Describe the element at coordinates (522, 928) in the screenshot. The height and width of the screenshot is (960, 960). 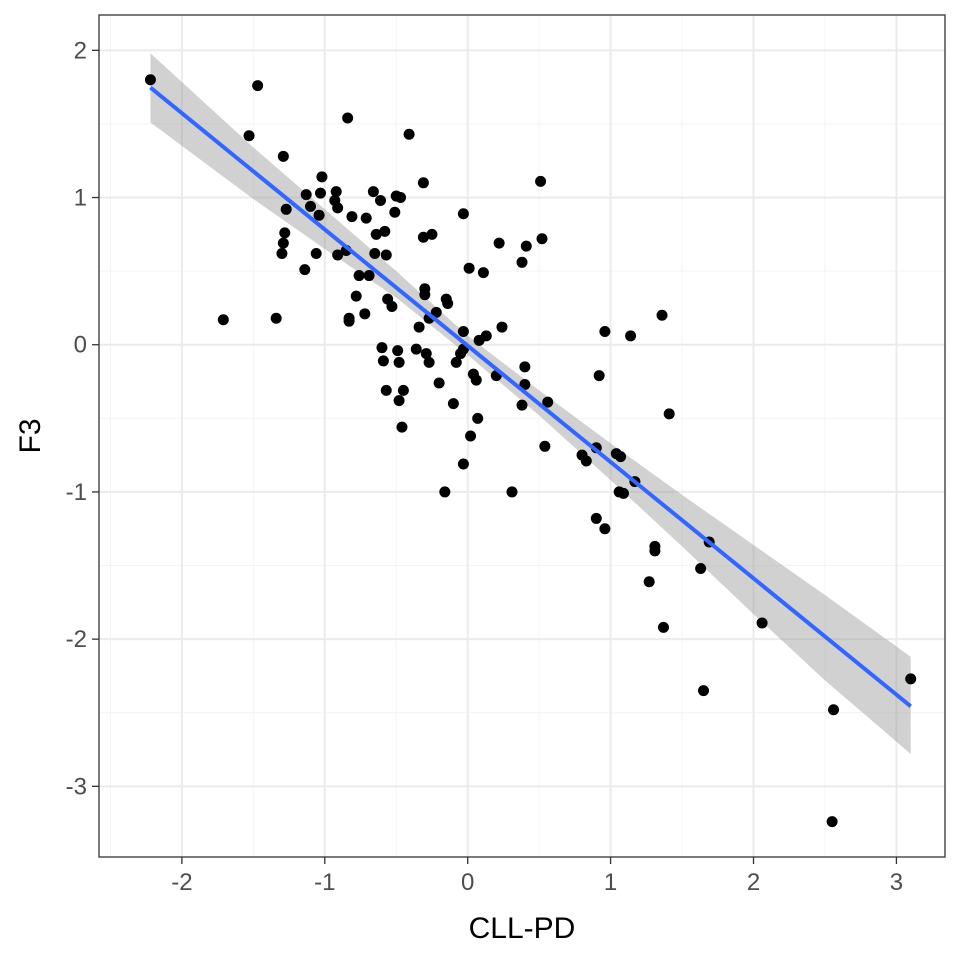
I see `x-axis-title: CLL-PD` at that location.